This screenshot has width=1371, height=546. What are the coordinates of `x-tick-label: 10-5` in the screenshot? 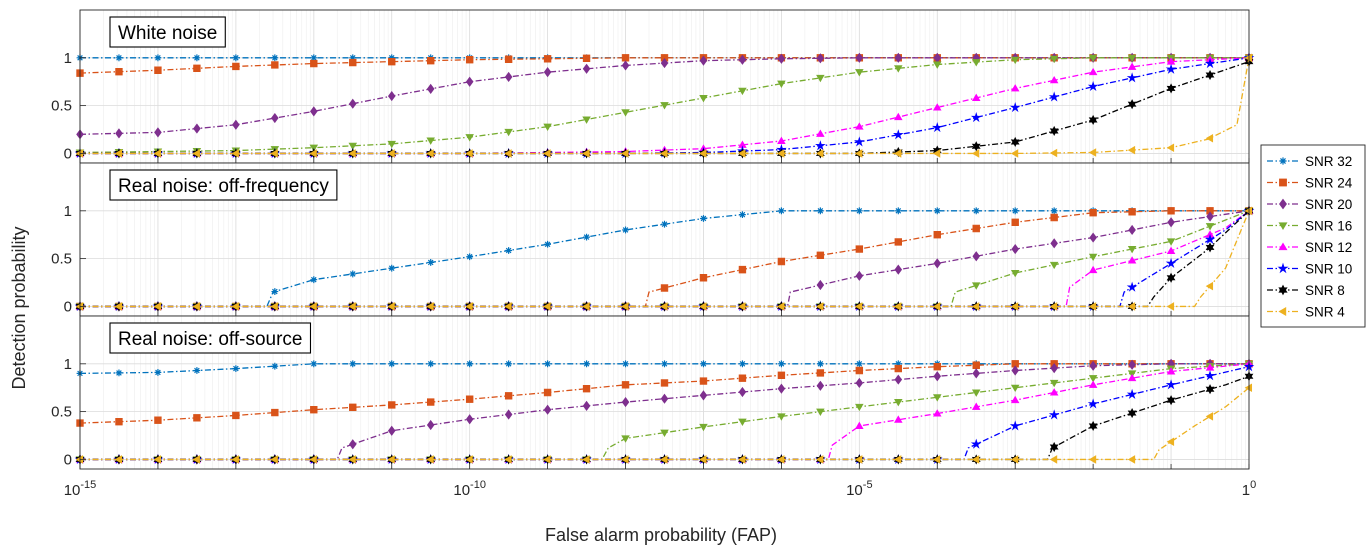 It's located at (859, 489).